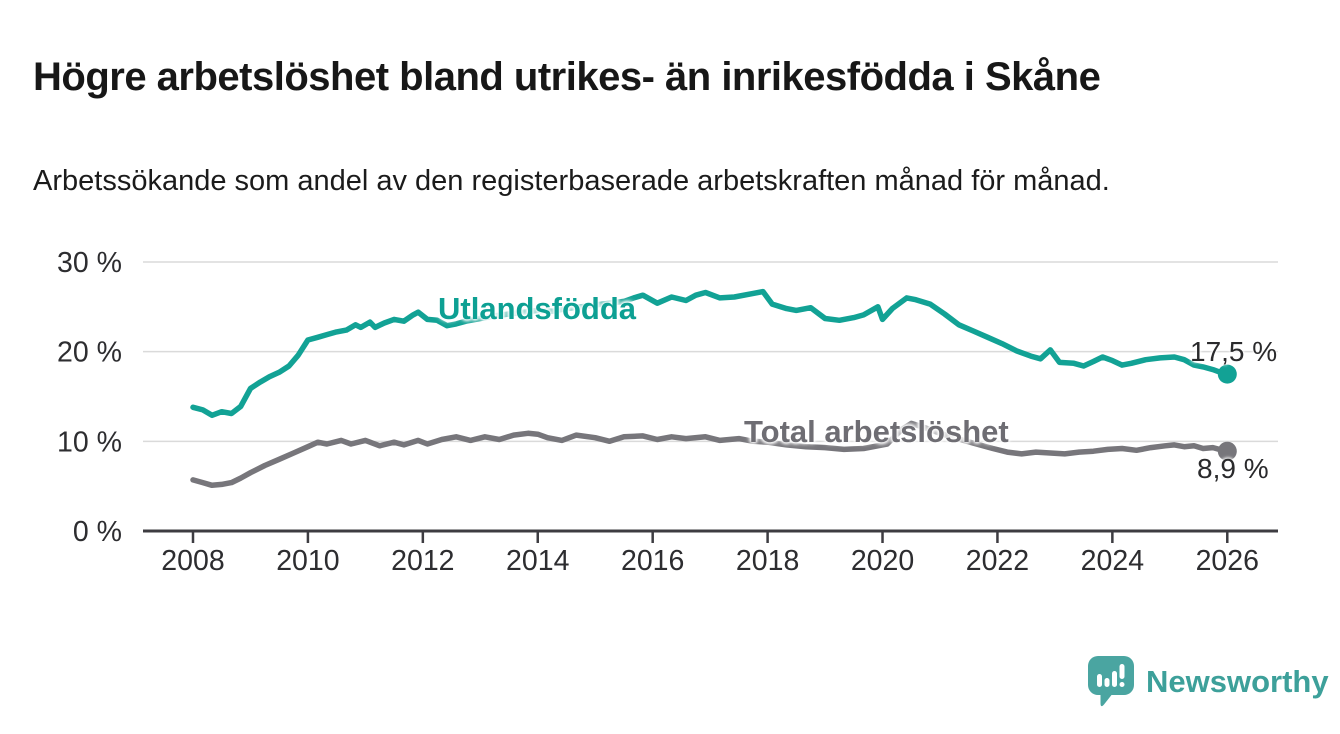  I want to click on series-label-utlandsfodda: Utlandsfödda, so click(537, 308).